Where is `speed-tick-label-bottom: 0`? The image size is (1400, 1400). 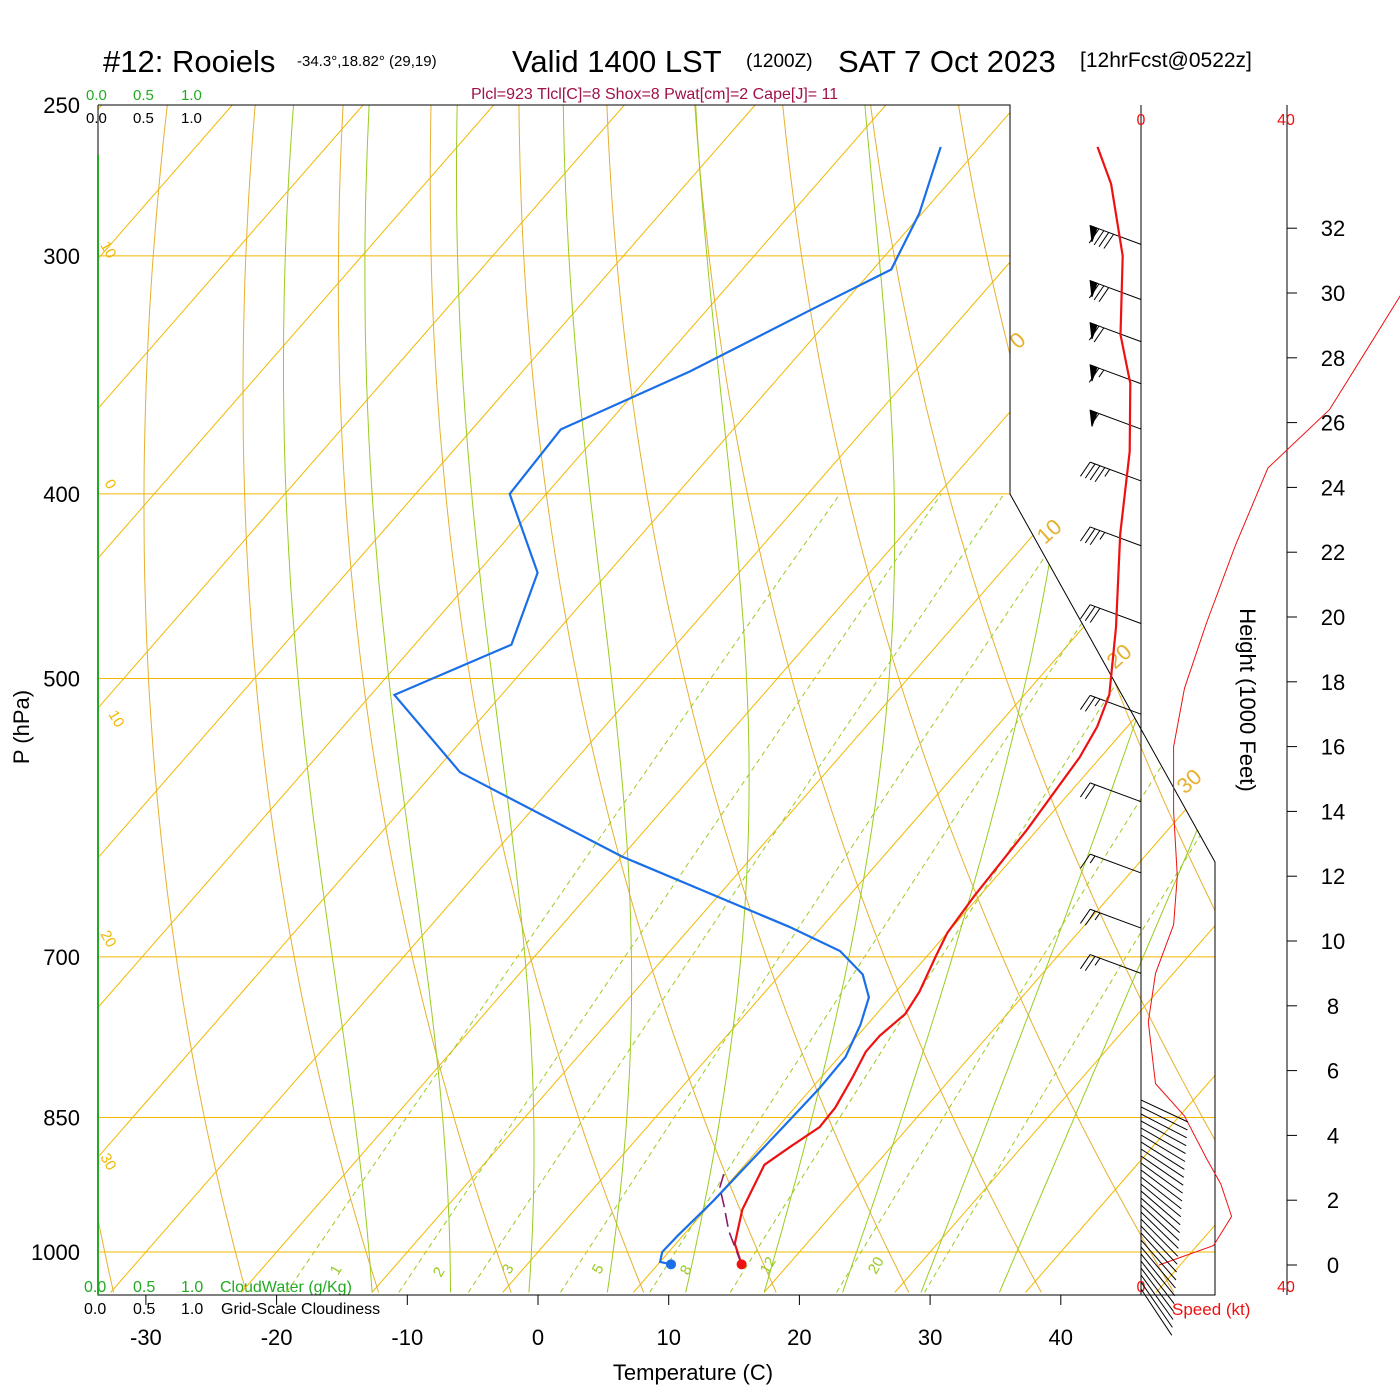
speed-tick-label-bottom: 0 is located at coordinates (1141, 1287).